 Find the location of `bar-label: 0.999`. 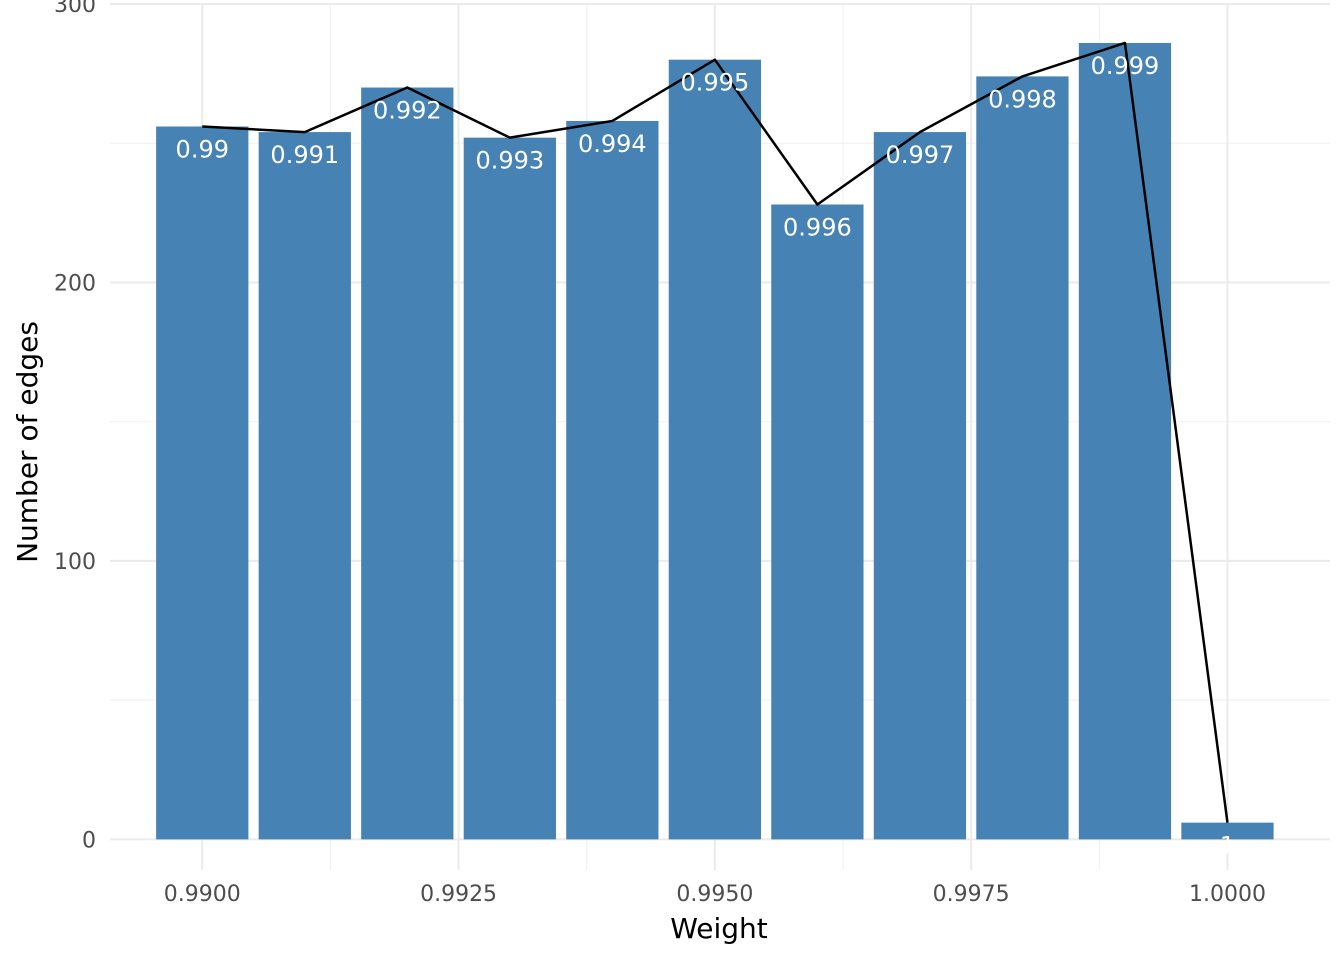

bar-label: 0.999 is located at coordinates (1125, 66).